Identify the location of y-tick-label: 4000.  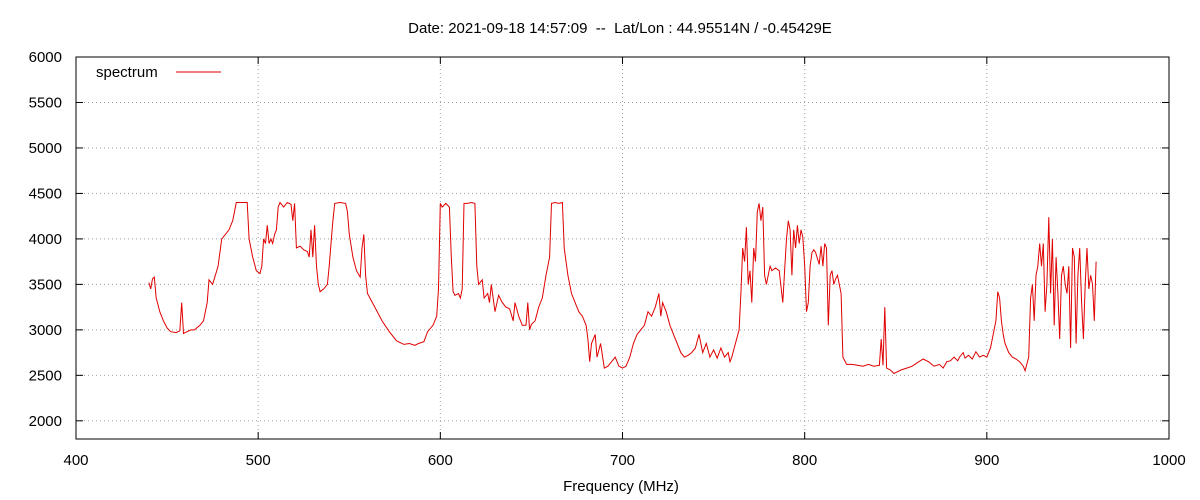
(45, 239).